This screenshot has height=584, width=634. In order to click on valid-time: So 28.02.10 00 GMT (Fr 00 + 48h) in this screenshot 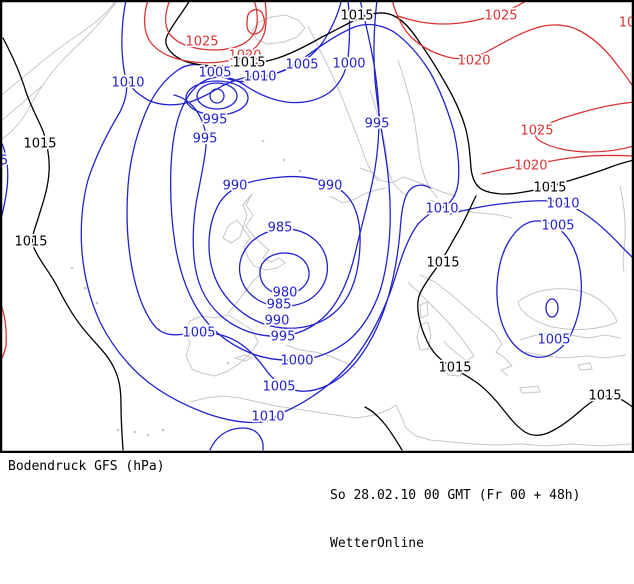, I will do `click(455, 495)`.